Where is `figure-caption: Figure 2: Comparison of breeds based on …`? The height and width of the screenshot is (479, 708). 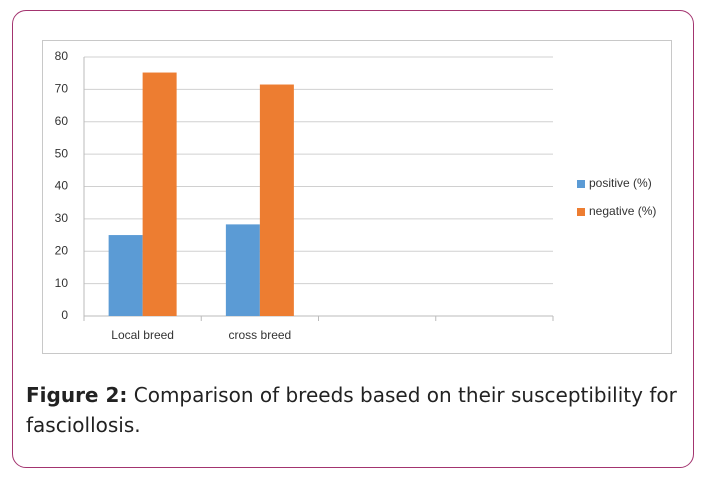 figure-caption: Figure 2: Comparison of breeds based on … is located at coordinates (356, 410).